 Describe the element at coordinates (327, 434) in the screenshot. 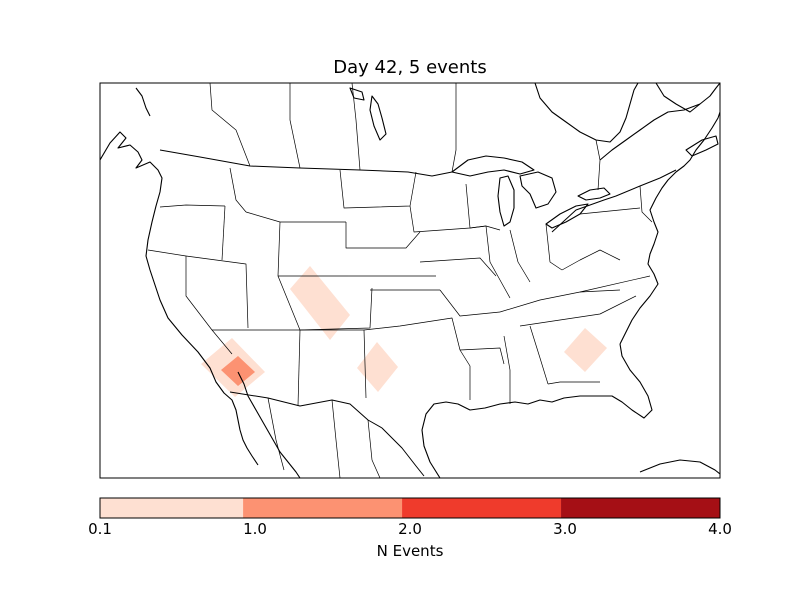

I see `us-mexico-border` at that location.